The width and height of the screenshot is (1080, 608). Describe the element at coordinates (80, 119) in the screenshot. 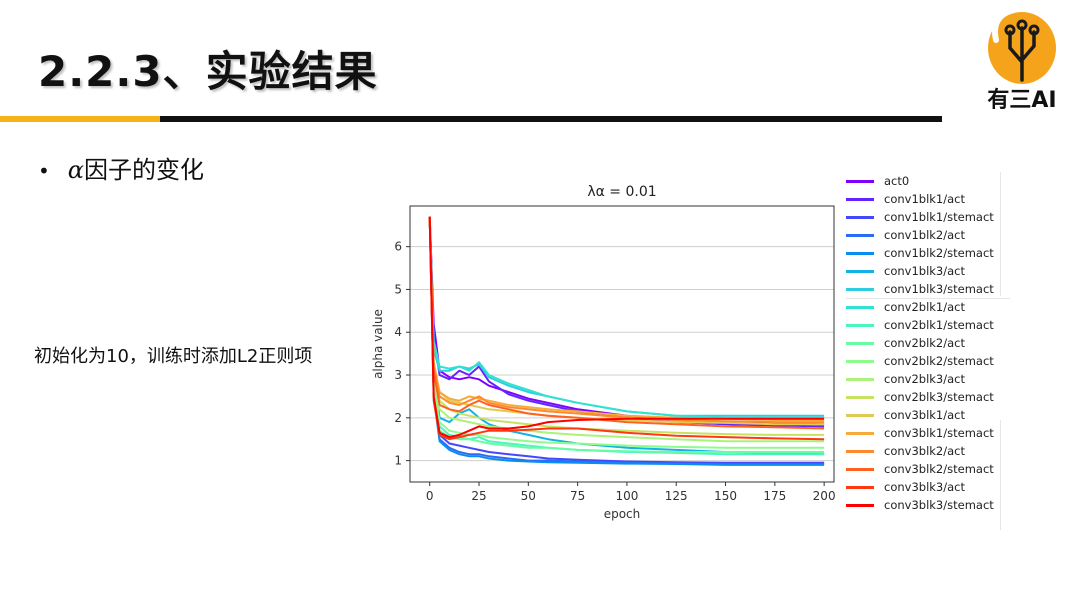

I see `title-underline-accent` at that location.